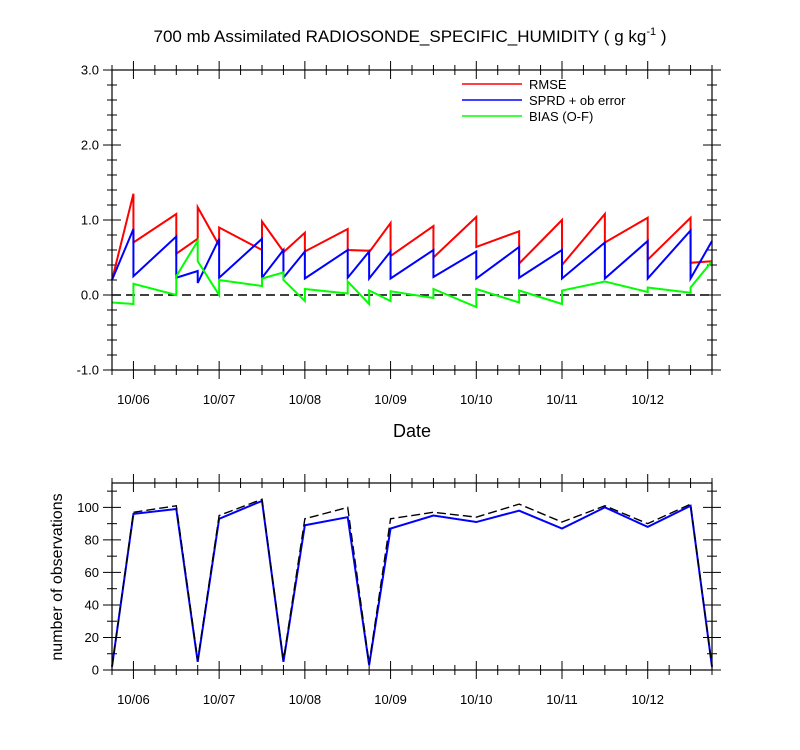 The width and height of the screenshot is (800, 750). I want to click on bottom-ytick-label: 0, so click(95, 670).